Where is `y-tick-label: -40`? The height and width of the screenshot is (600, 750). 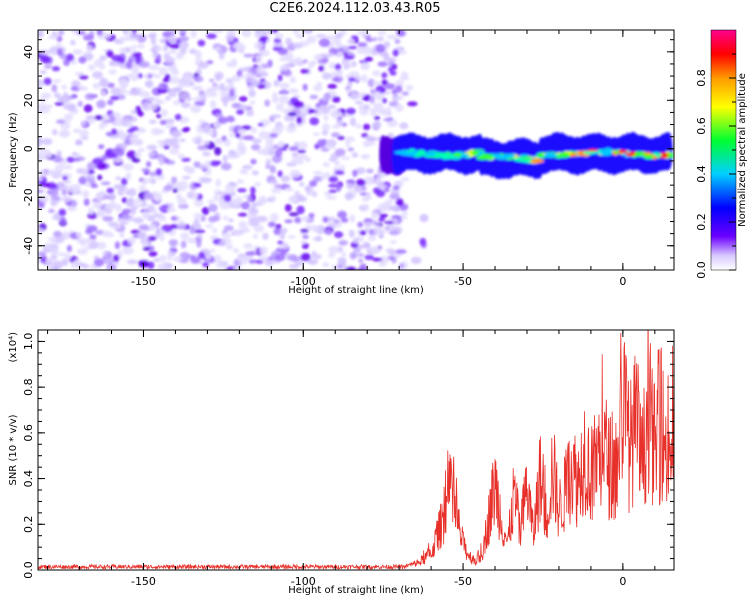 y-tick-label: -40 is located at coordinates (28, 246).